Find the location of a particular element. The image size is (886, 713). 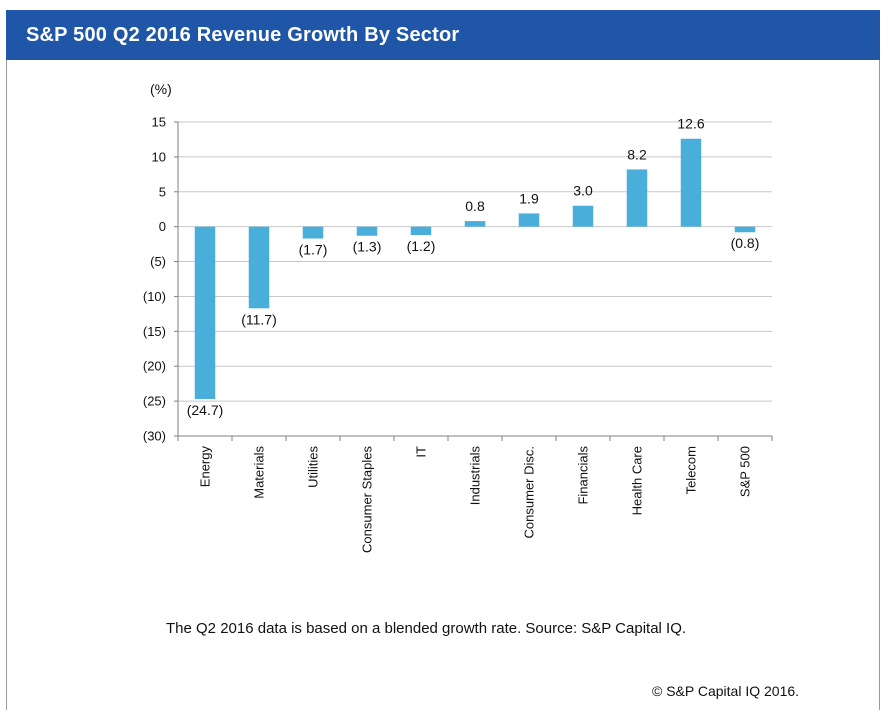

y-tick-label: 5 is located at coordinates (162, 191).